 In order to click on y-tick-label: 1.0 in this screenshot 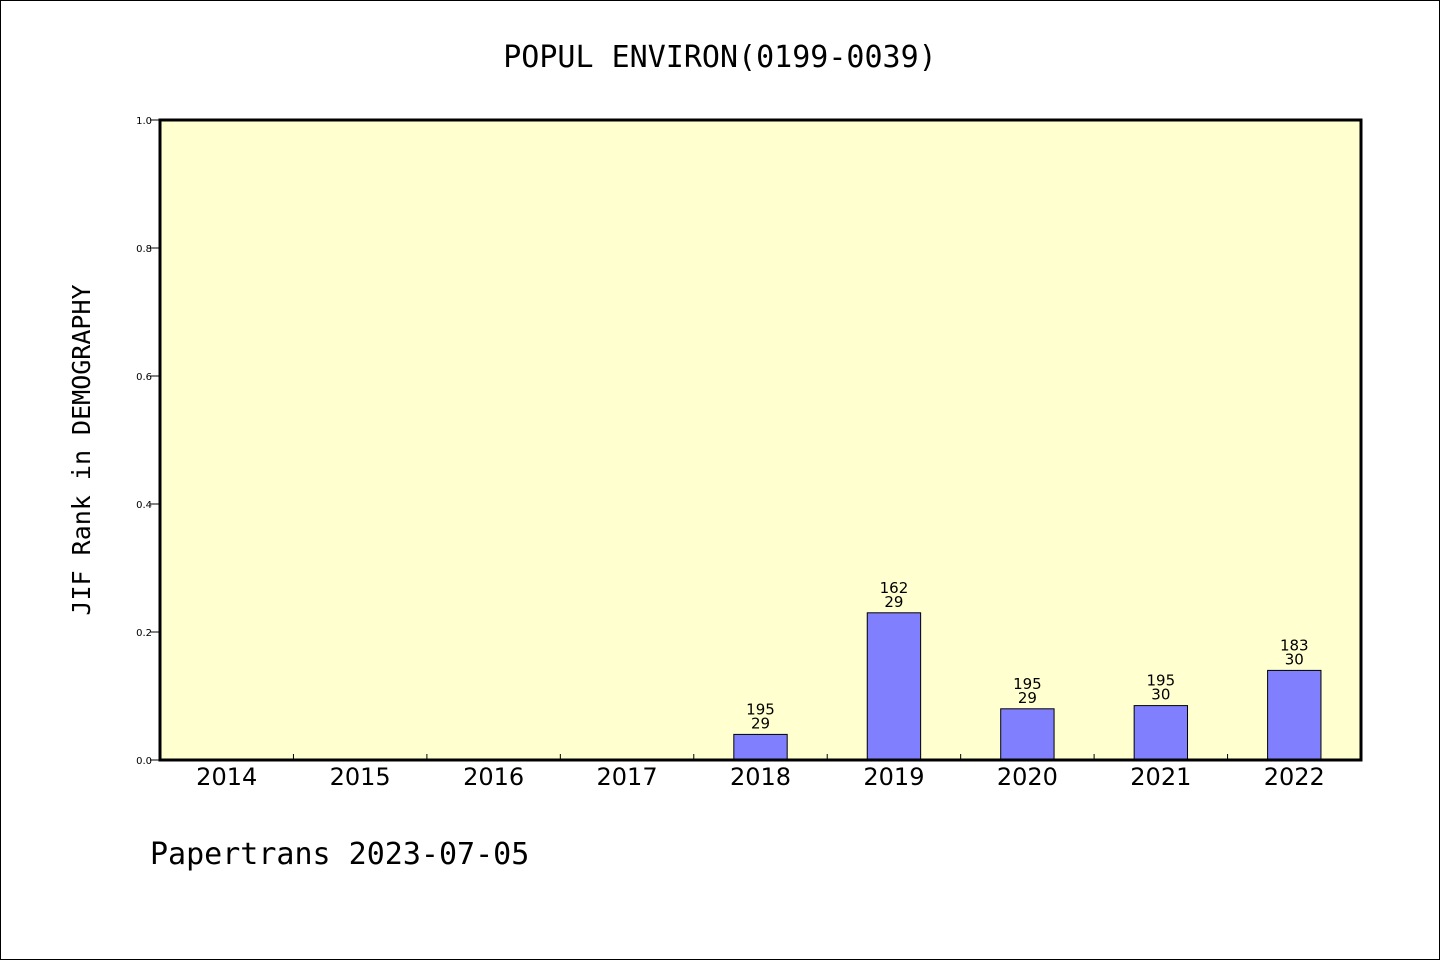, I will do `click(144, 121)`.